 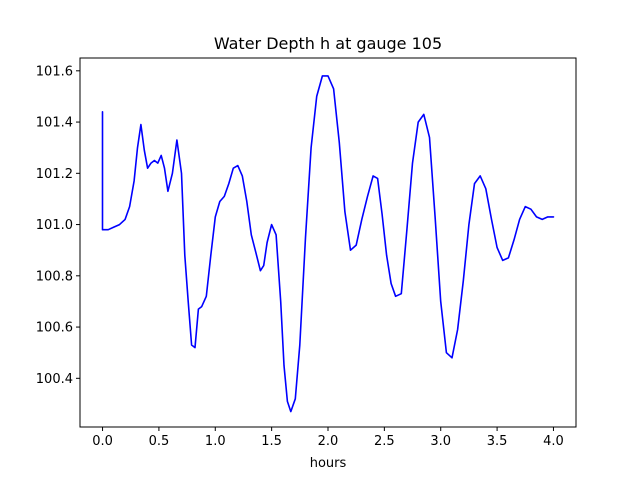 I want to click on x-tick-label: 1.5, so click(x=271, y=441).